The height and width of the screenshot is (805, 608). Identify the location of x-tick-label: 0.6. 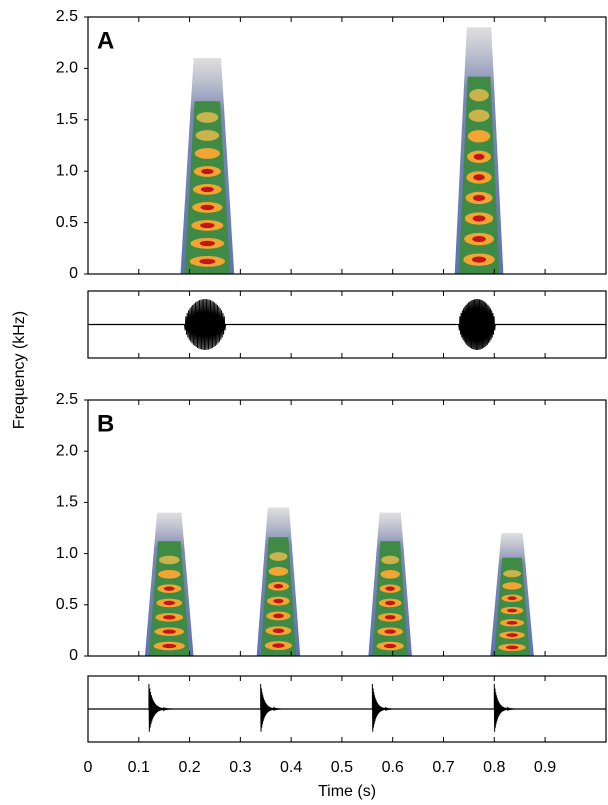
(393, 767).